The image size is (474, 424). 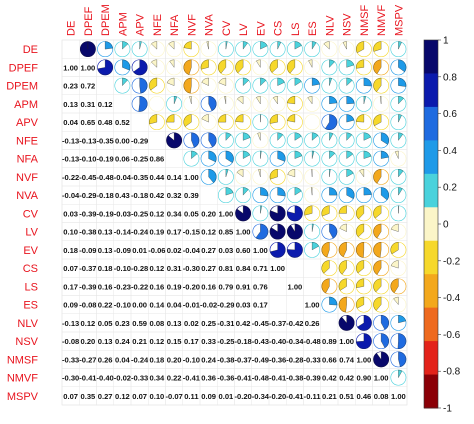 What do you see at coordinates (239, 118) in the screenshot?
I see `pie-slice-lv-apv` at bounding box center [239, 118].